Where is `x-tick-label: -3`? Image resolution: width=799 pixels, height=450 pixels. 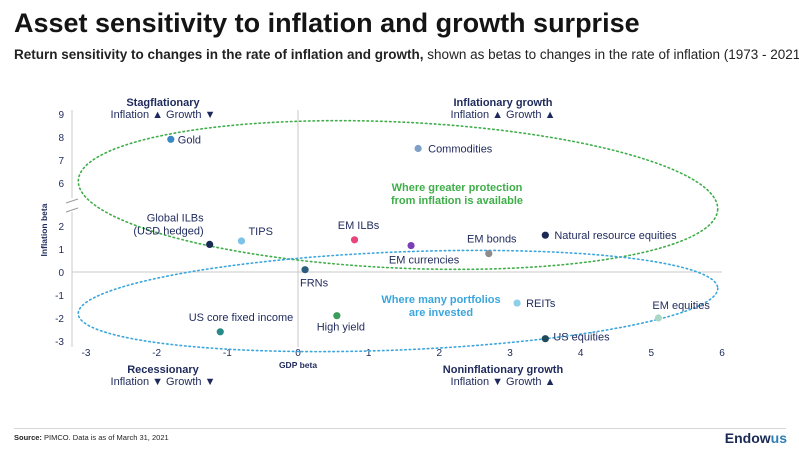
x-tick-label: -3 is located at coordinates (86, 353).